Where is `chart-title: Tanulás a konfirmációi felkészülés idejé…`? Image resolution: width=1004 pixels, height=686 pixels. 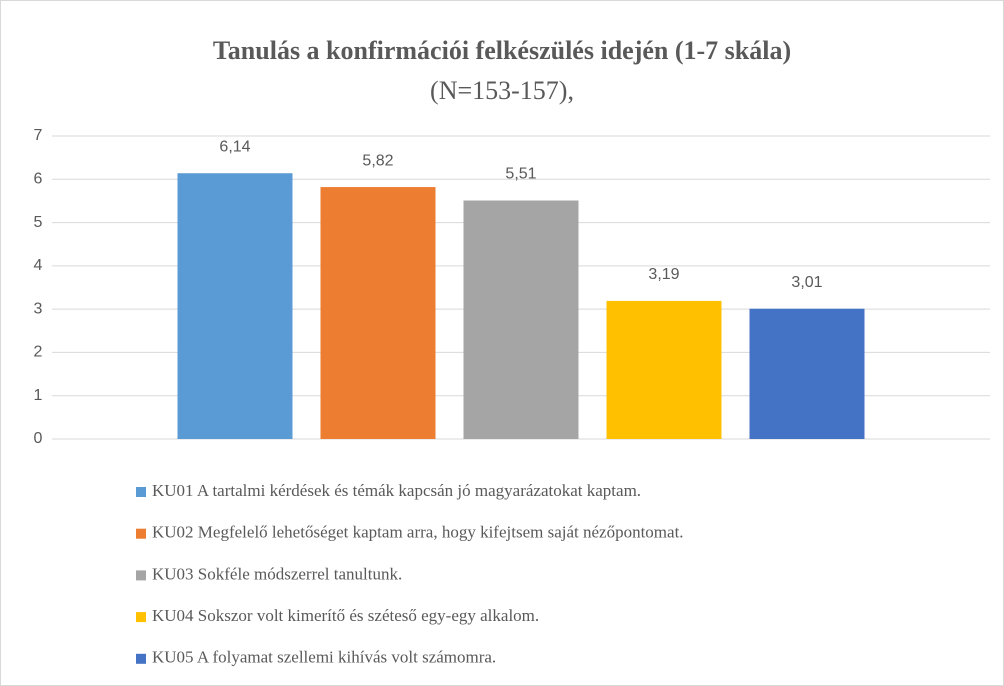
chart-title: Tanulás a konfirmációi felkészülés idejé… is located at coordinates (502, 50).